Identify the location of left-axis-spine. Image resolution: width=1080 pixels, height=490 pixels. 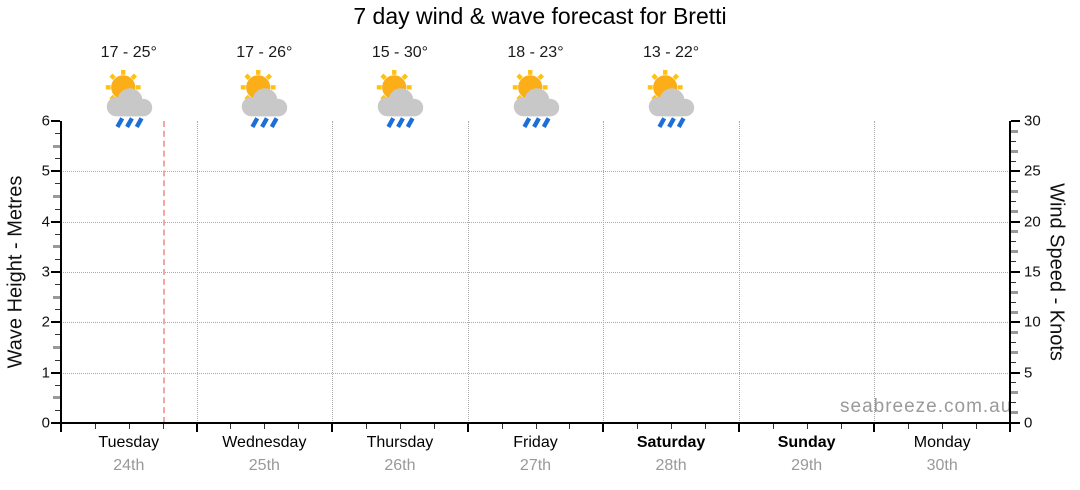
(61, 276).